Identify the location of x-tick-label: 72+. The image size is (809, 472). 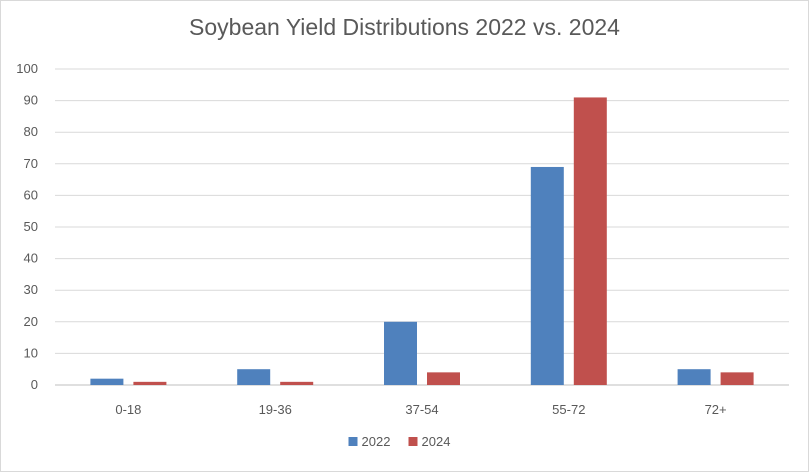
(716, 409).